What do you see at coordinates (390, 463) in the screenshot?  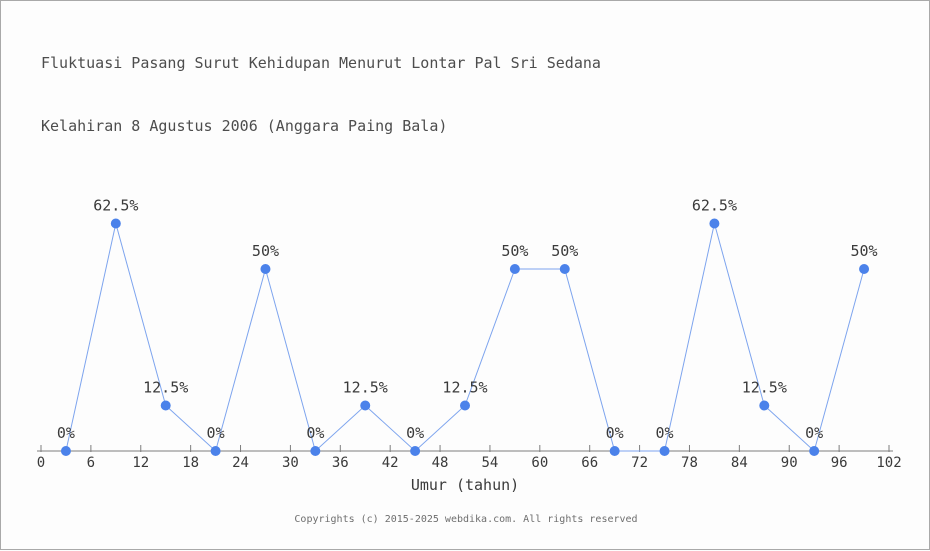 I see `x-tick-label: 42` at bounding box center [390, 463].